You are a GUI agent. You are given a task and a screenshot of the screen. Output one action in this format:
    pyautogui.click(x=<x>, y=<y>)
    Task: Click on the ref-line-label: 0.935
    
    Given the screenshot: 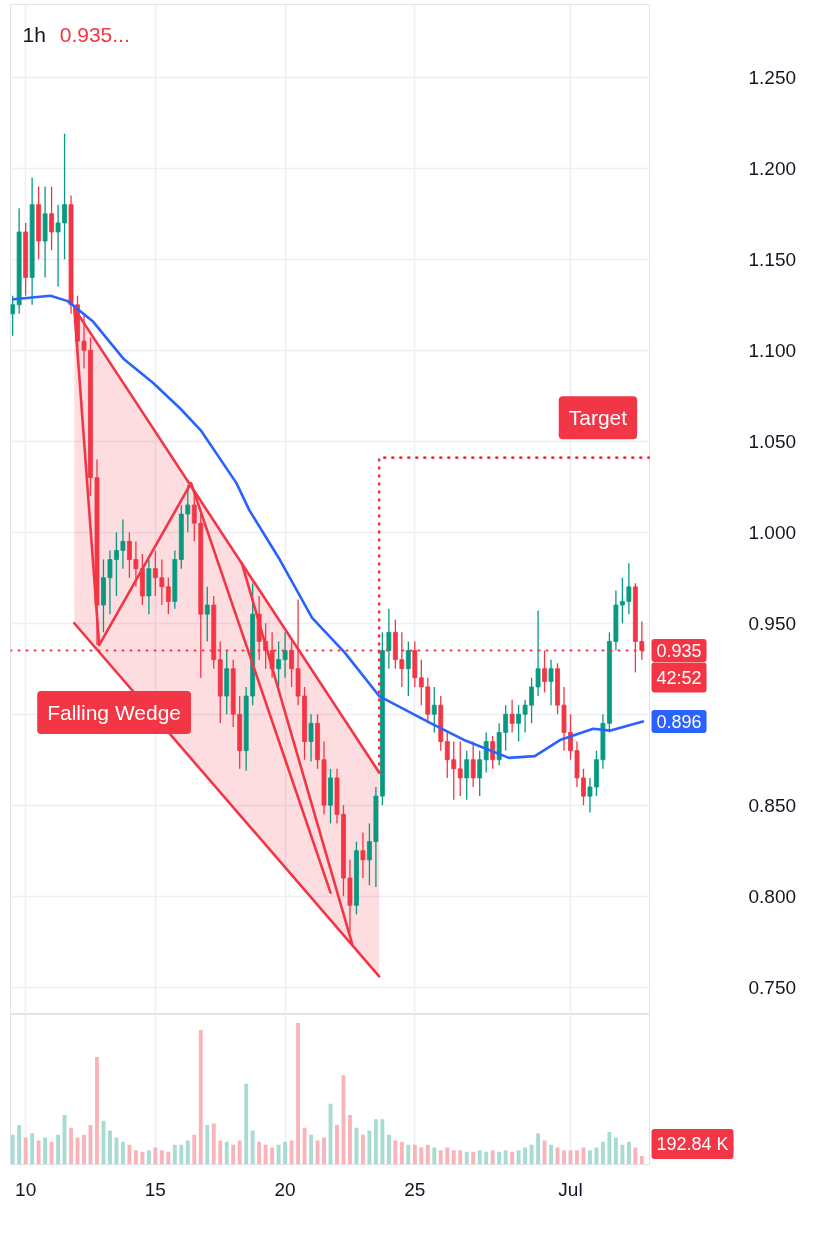 What is the action you would take?
    pyautogui.click(x=679, y=651)
    